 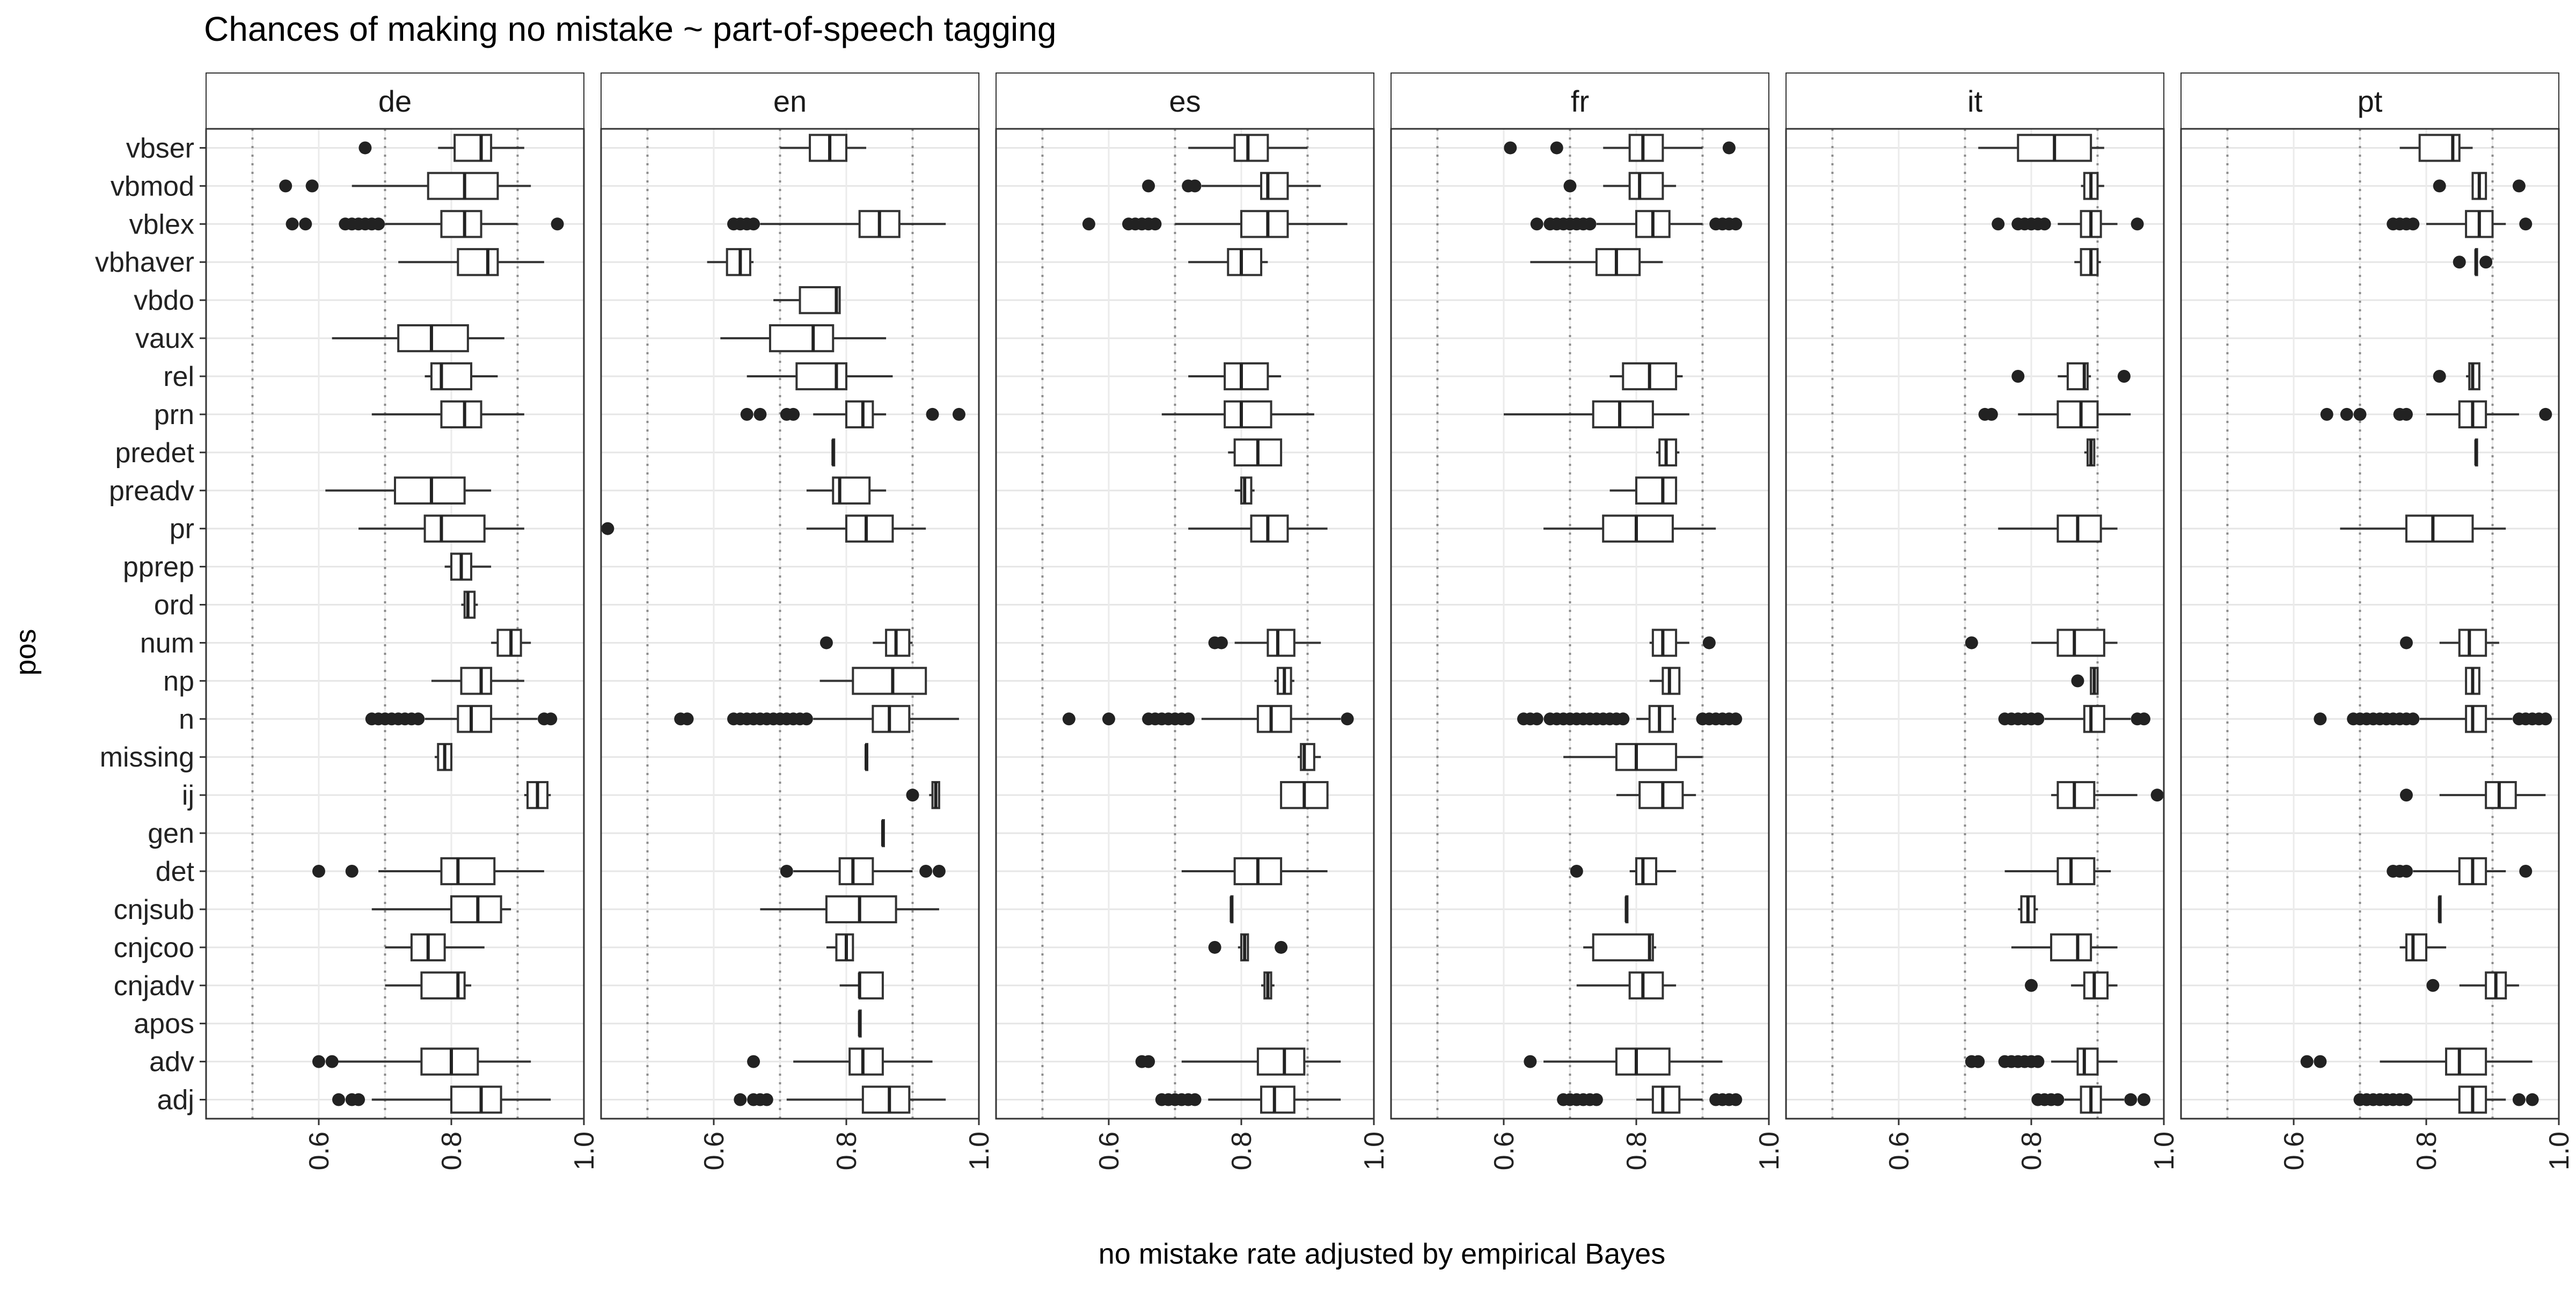 What do you see at coordinates (883, 833) in the screenshot?
I see `boxplot-gen` at bounding box center [883, 833].